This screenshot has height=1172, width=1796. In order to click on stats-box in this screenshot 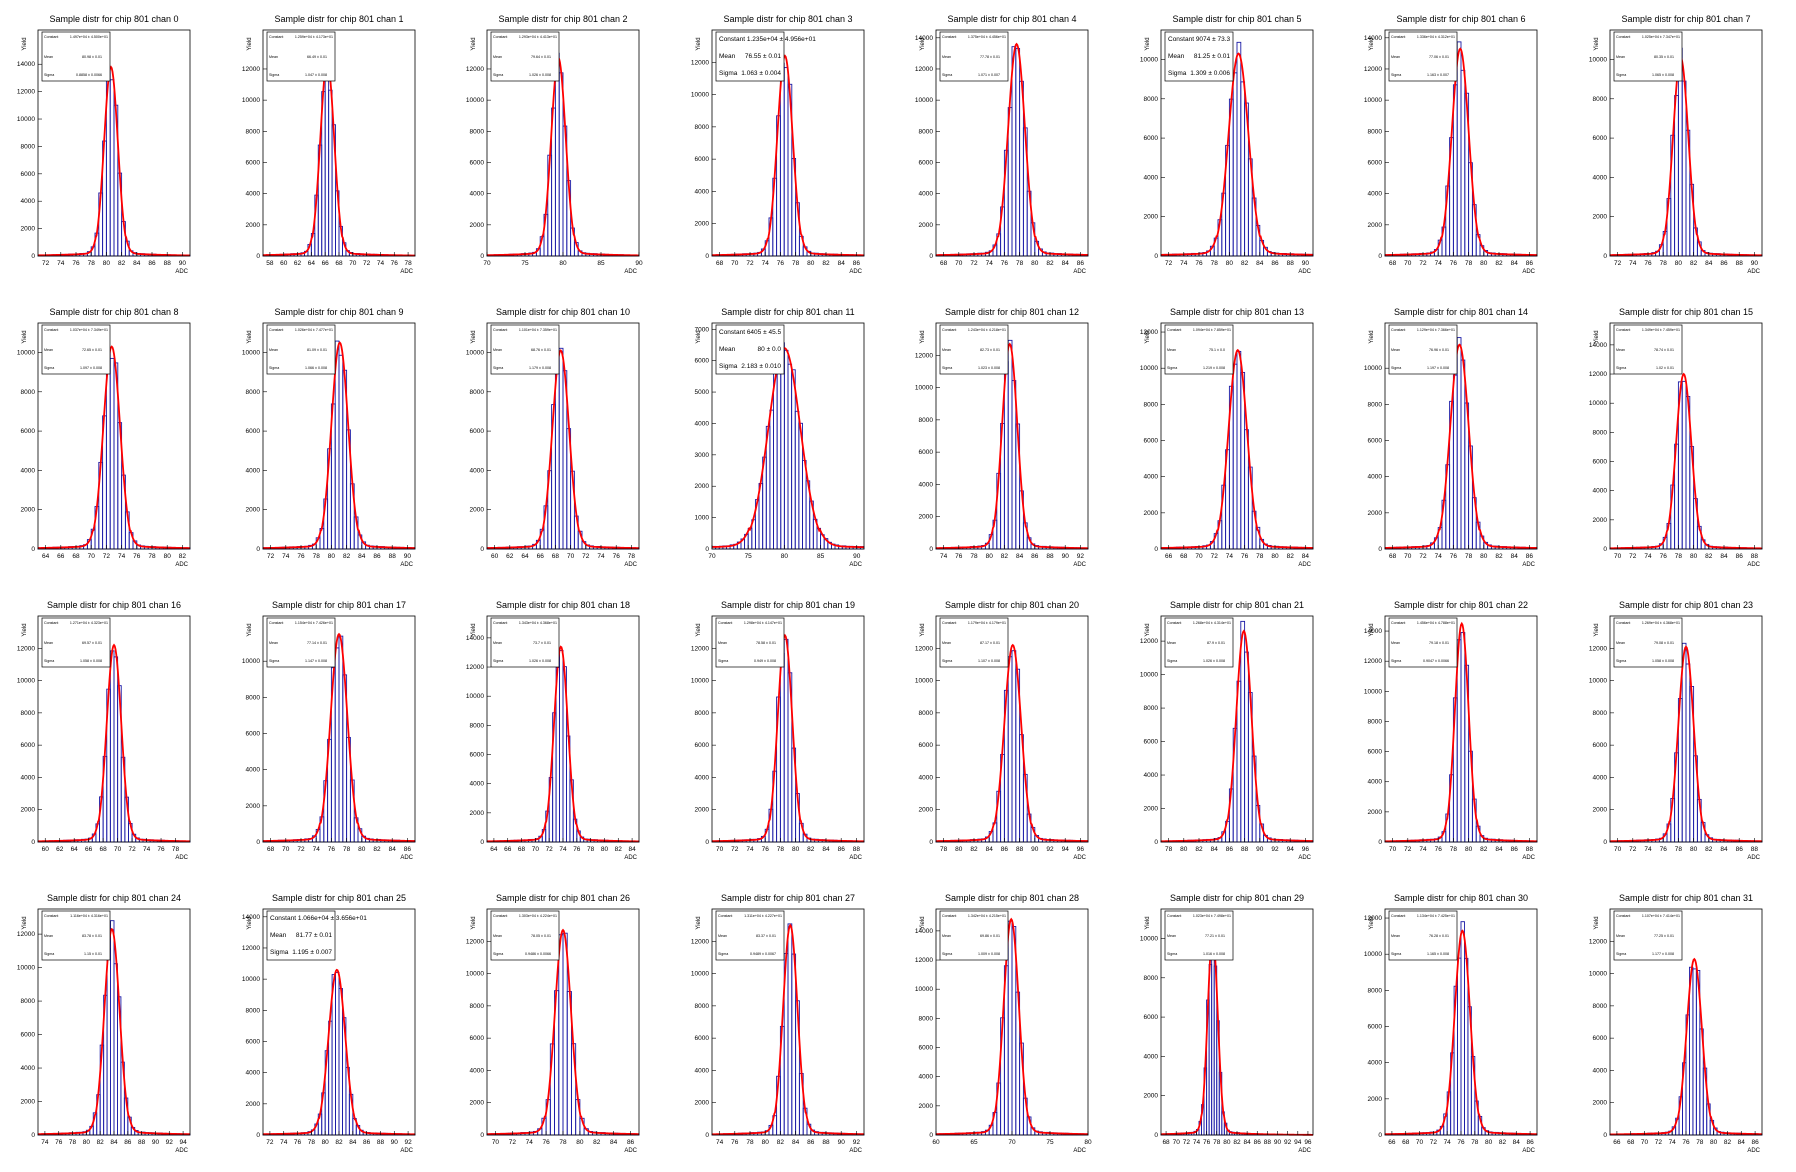, I will do `click(974, 56)`.